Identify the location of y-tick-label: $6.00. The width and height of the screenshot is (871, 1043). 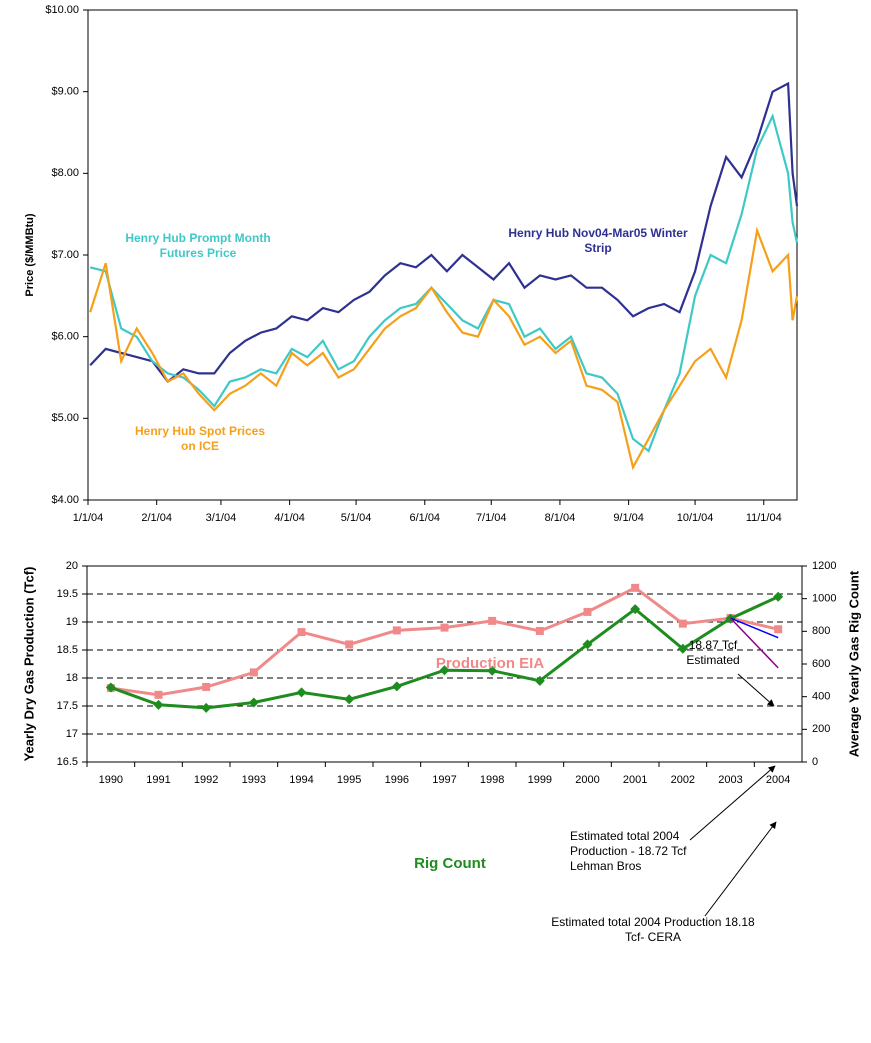
(65, 337).